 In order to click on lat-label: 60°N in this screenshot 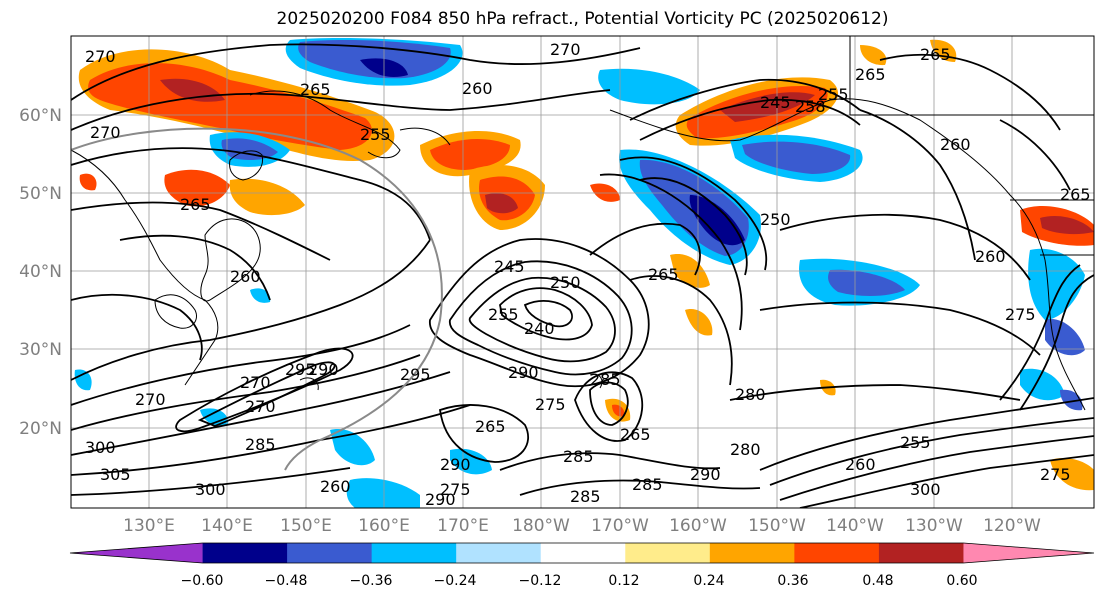, I will do `click(40, 116)`.